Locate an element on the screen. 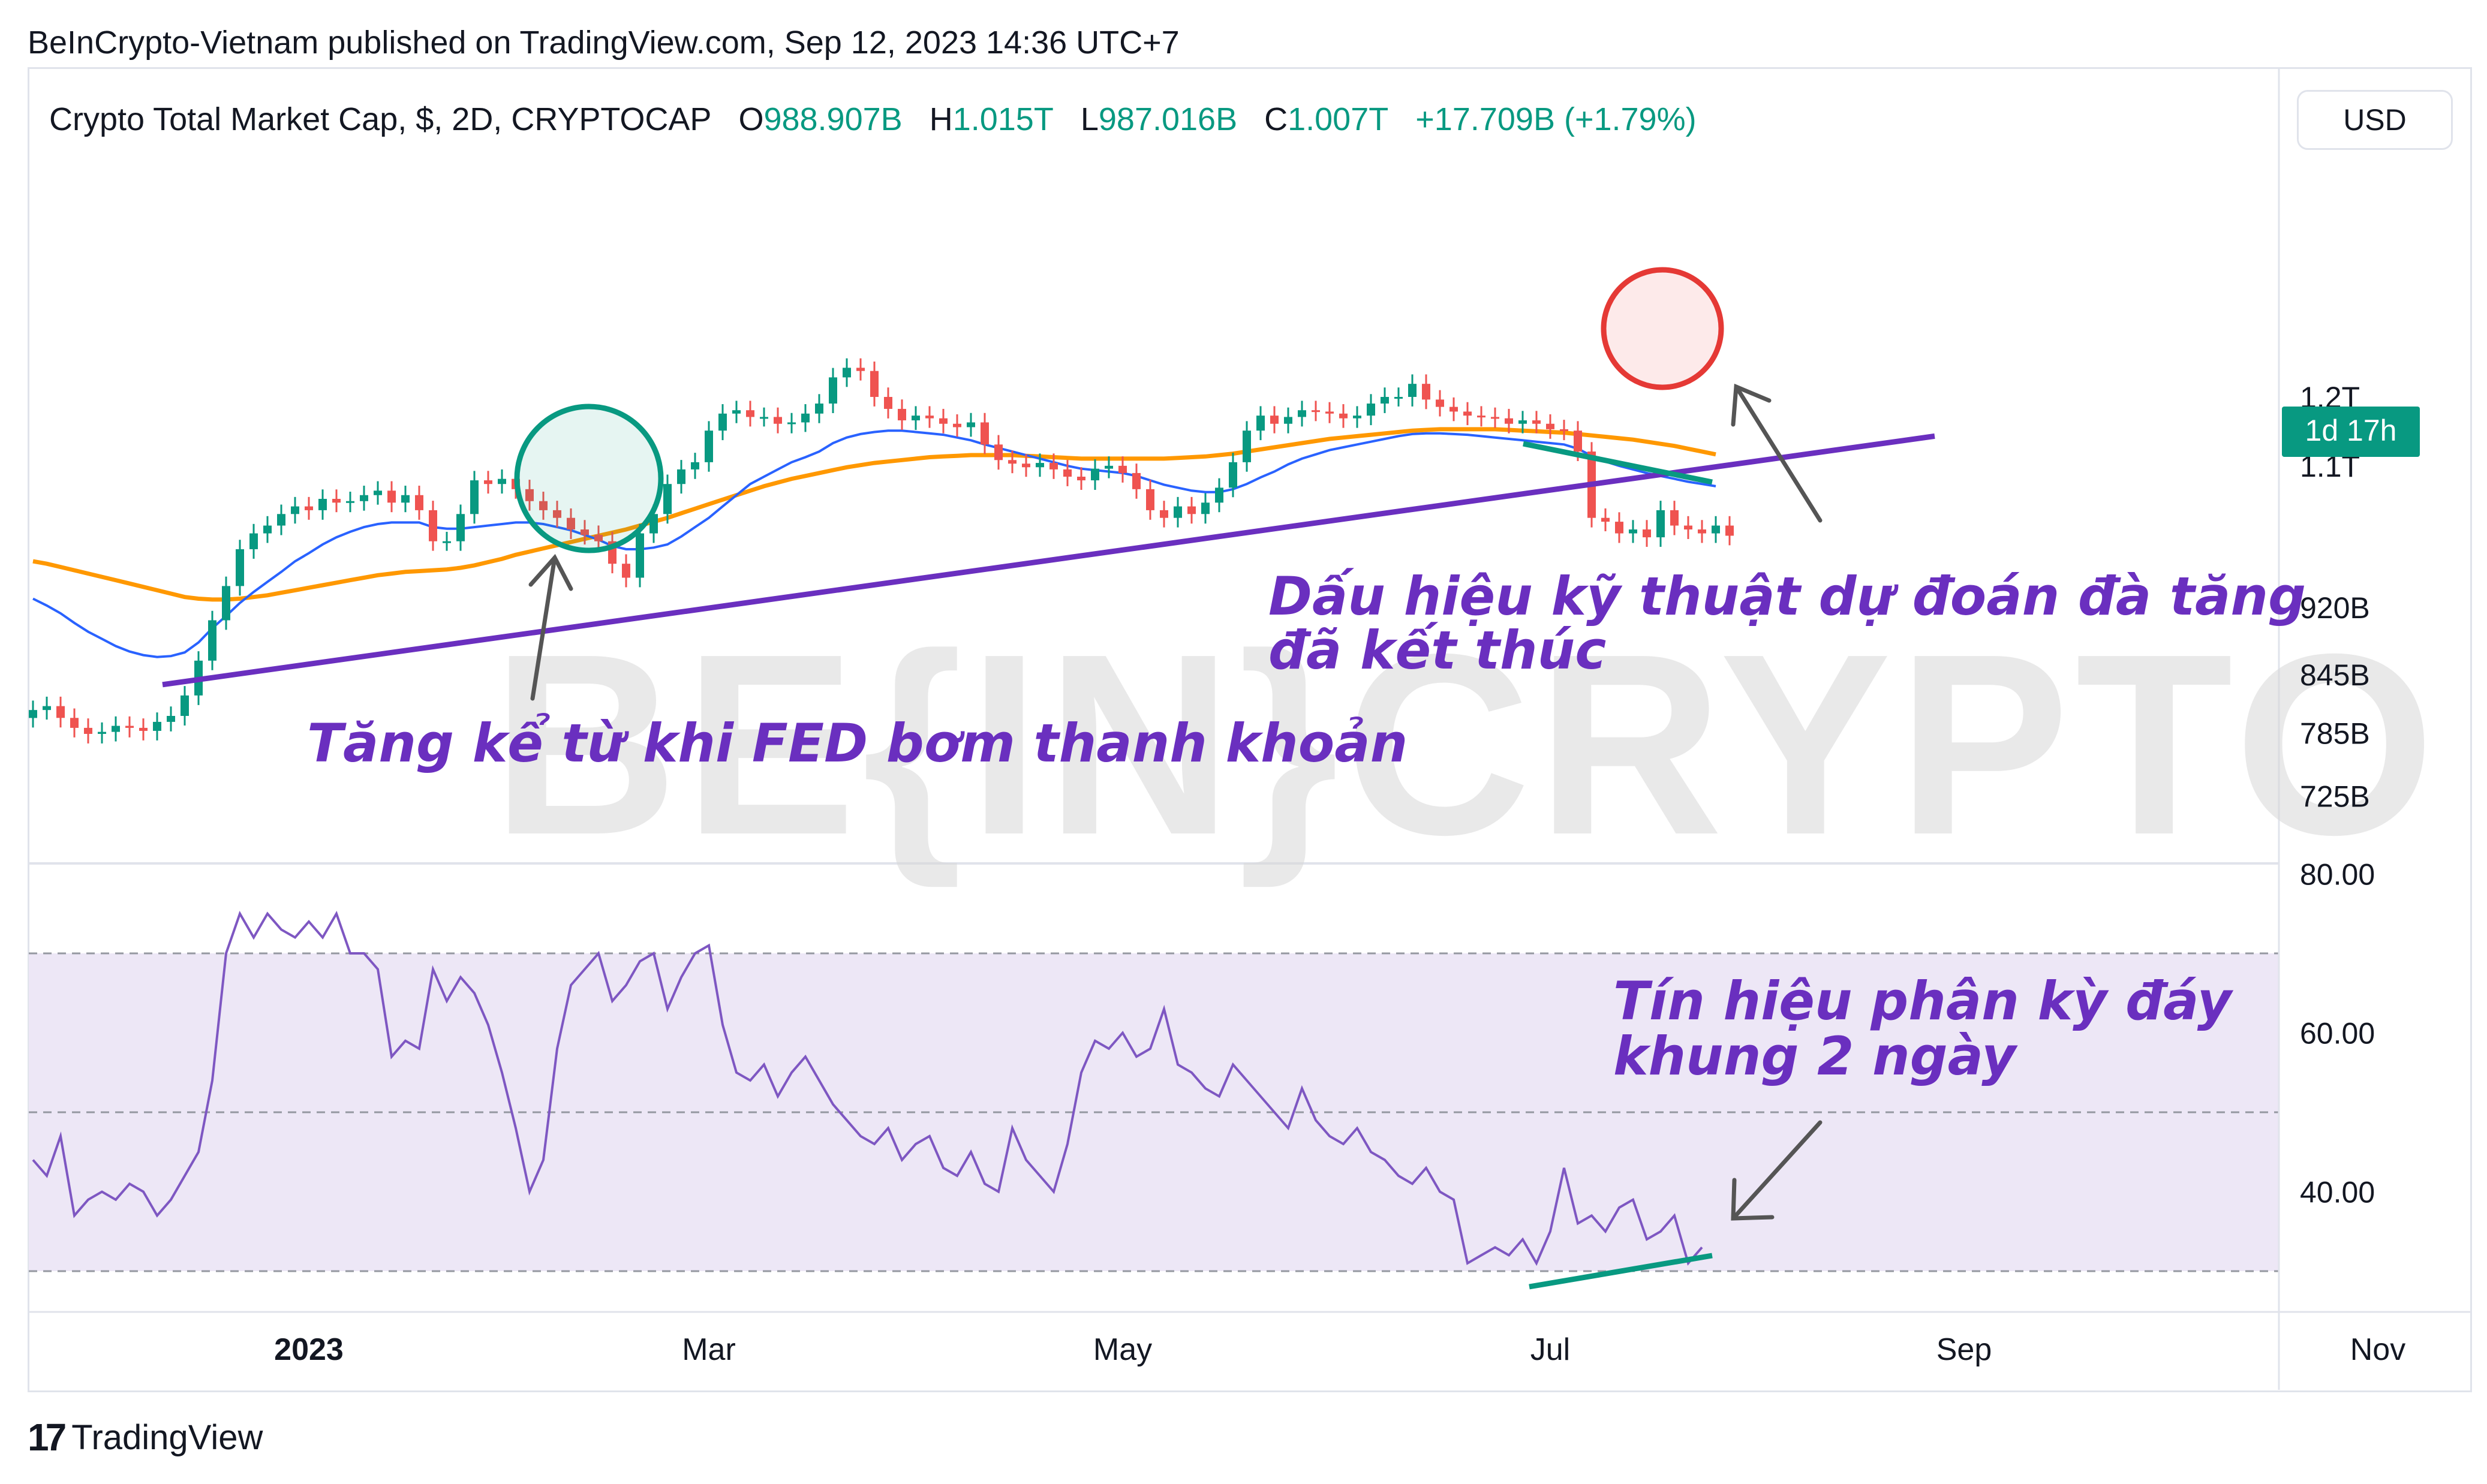 The width and height of the screenshot is (2487, 1484). annotation-rally: Tăng kể từ khi FED bơm thanh khoản is located at coordinates (857, 743).